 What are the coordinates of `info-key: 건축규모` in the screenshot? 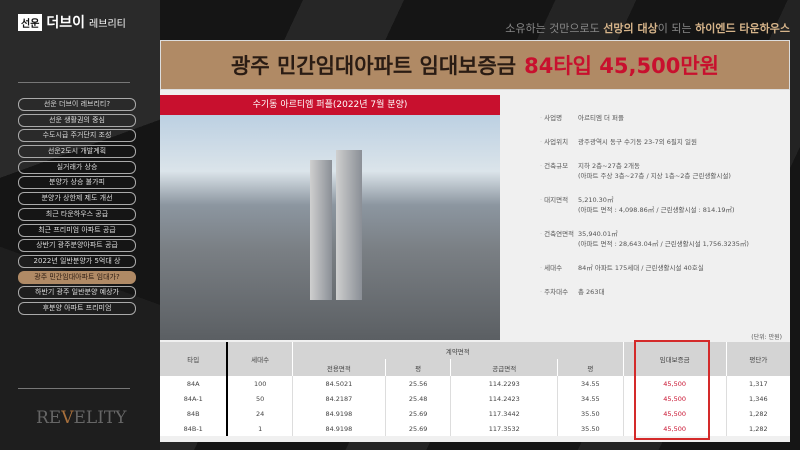 It's located at (559, 170).